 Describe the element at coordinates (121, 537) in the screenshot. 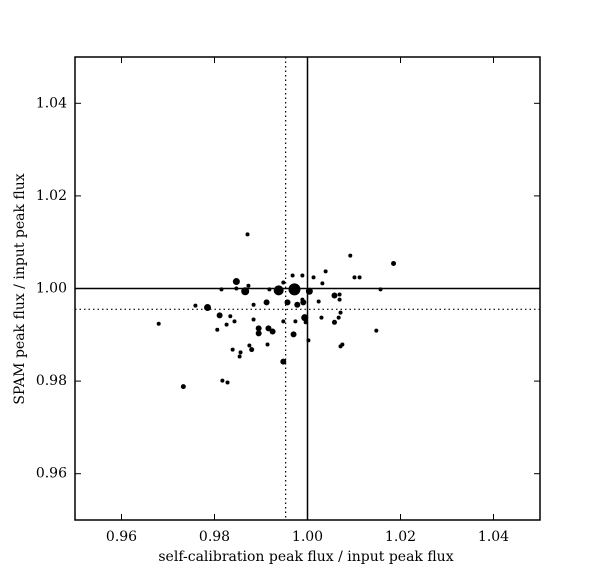

I see `x-tick-label: 0.96` at that location.